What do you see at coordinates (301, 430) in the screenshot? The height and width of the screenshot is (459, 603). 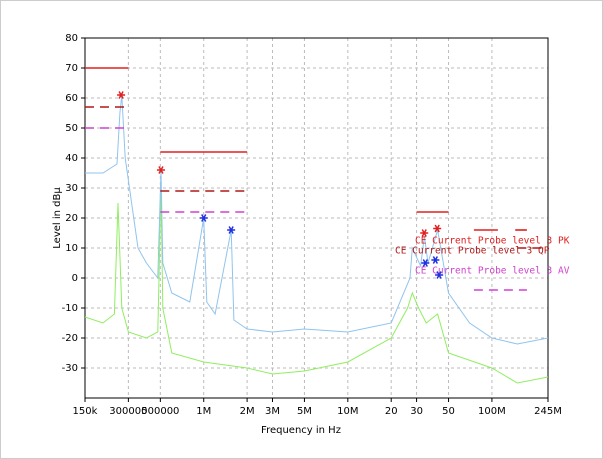 I see `x-axis-title: Frequency in Hz` at bounding box center [301, 430].